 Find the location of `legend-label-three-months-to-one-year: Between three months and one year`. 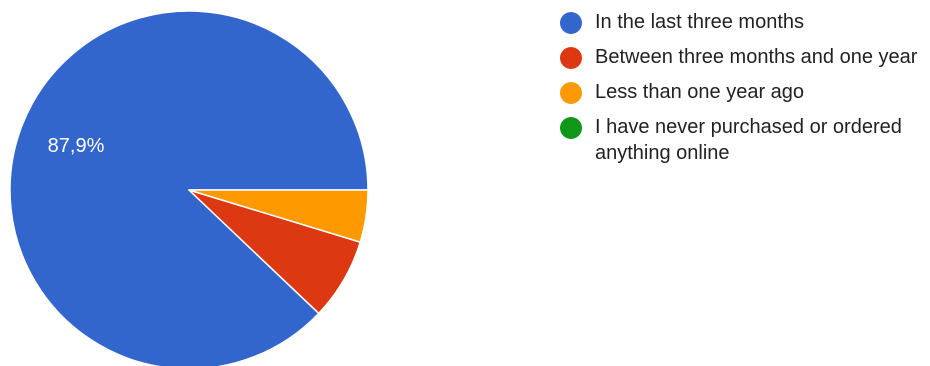

legend-label-three-months-to-one-year: Between three months and one year is located at coordinates (756, 57).